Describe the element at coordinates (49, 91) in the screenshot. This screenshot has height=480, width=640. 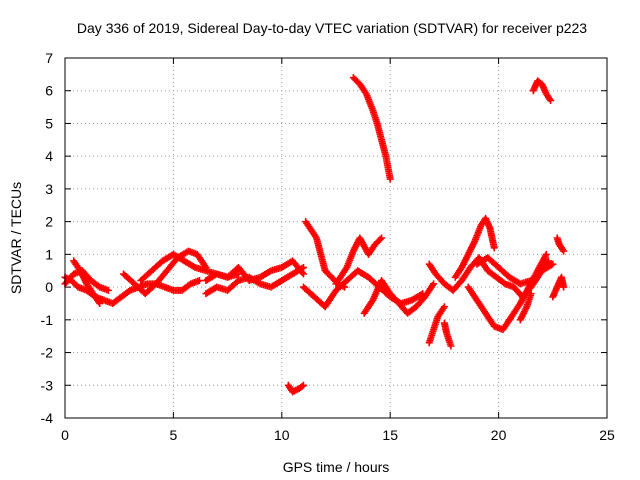
I see `y-tick-label: 6` at that location.